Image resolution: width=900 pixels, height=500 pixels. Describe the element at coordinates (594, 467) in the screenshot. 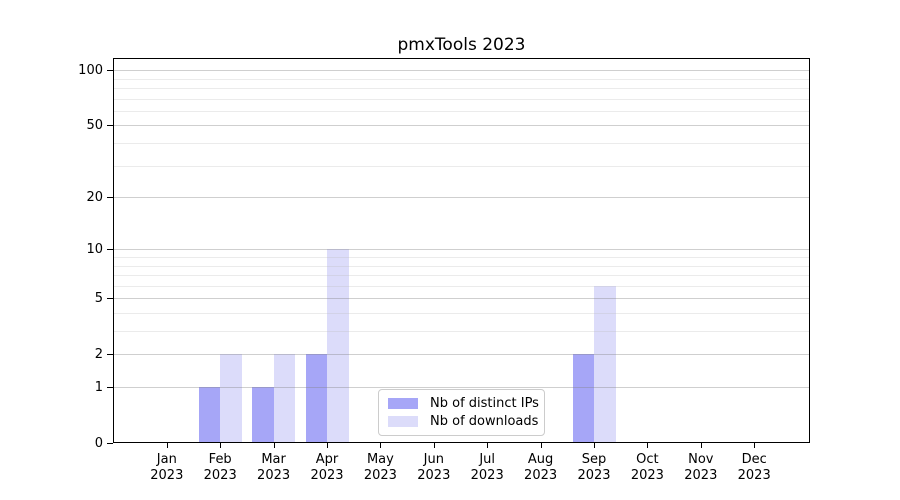

I see `x-tick-label-sep: Sep 2023` at that location.